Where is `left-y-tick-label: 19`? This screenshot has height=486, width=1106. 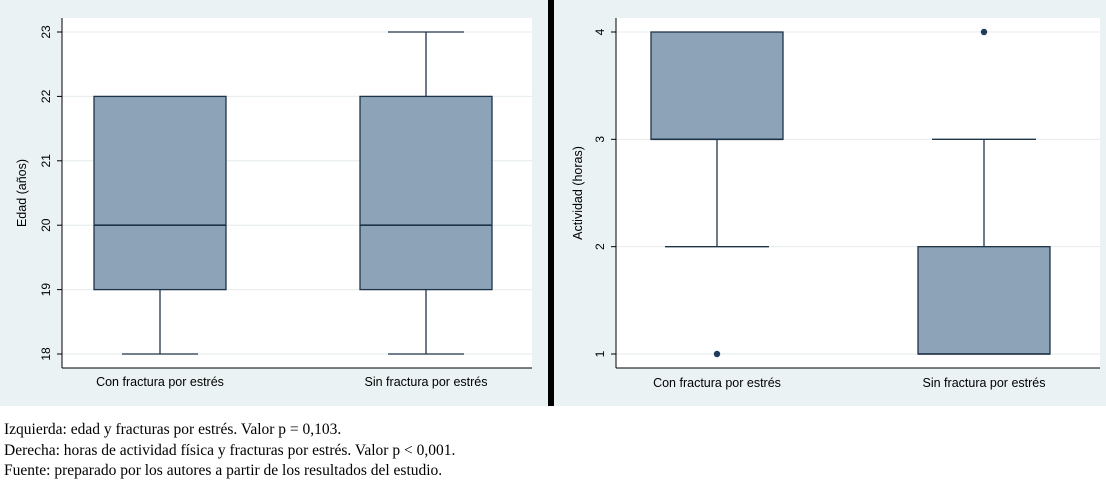
left-y-tick-label: 19 is located at coordinates (46, 290).